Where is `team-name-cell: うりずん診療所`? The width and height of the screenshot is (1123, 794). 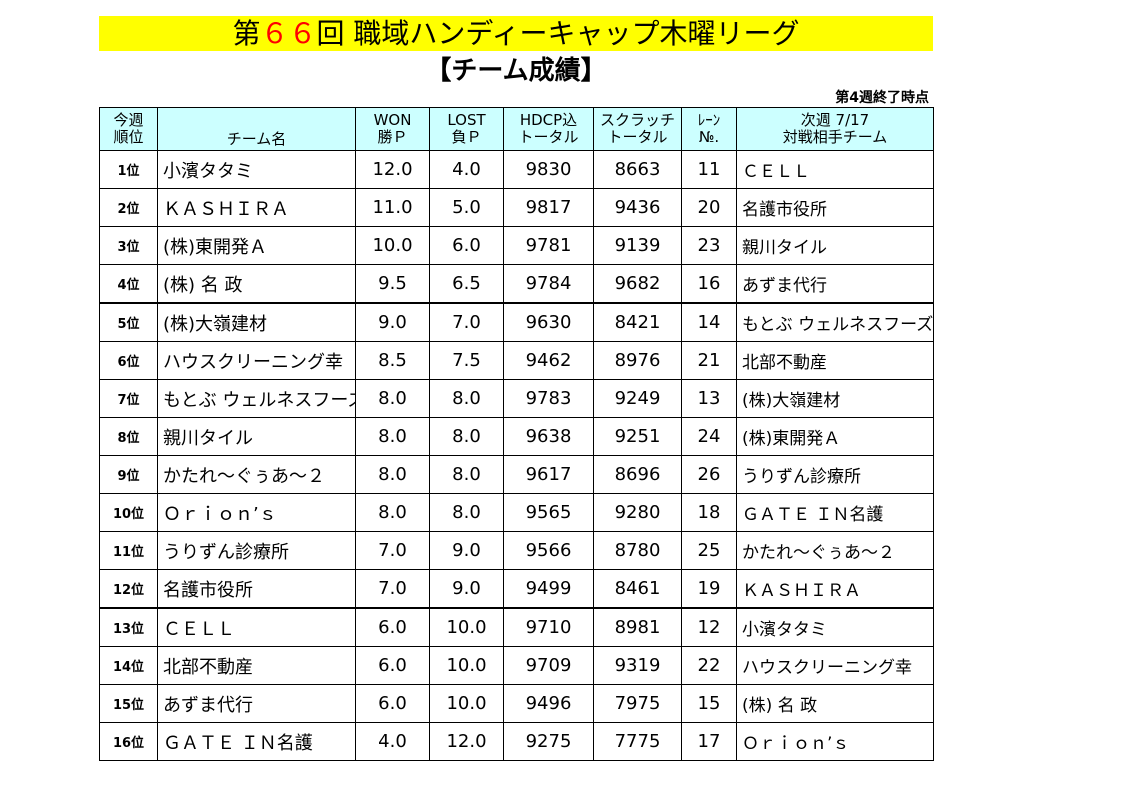
team-name-cell: うりずん診療所 is located at coordinates (256, 550).